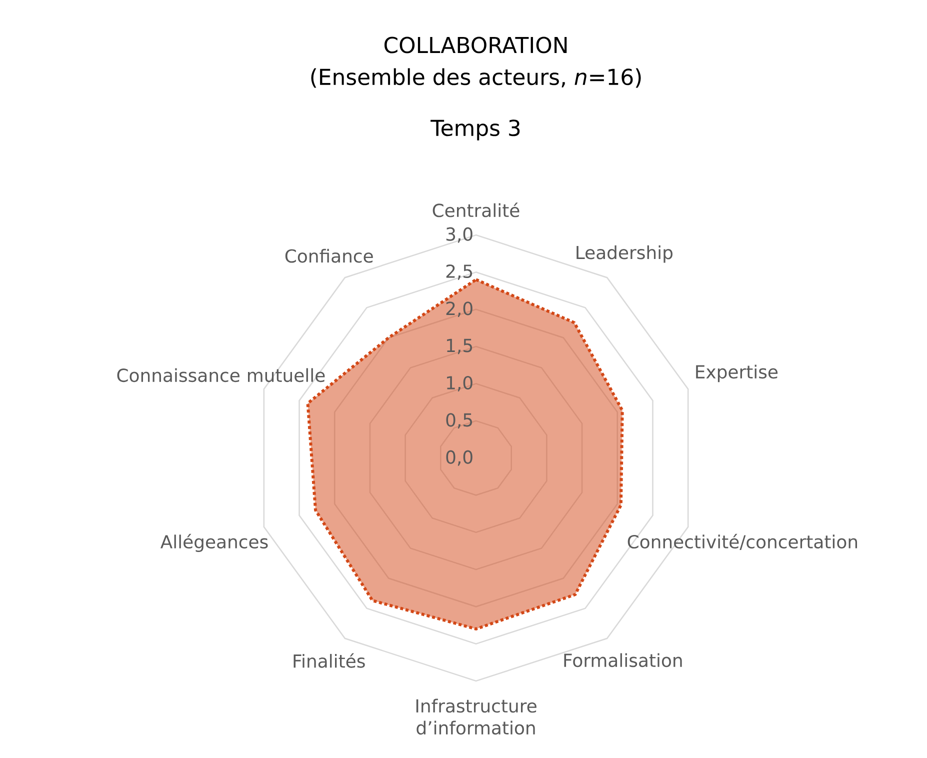 The height and width of the screenshot is (758, 927). What do you see at coordinates (459, 346) in the screenshot?
I see `y-tick-label: 1,5` at bounding box center [459, 346].